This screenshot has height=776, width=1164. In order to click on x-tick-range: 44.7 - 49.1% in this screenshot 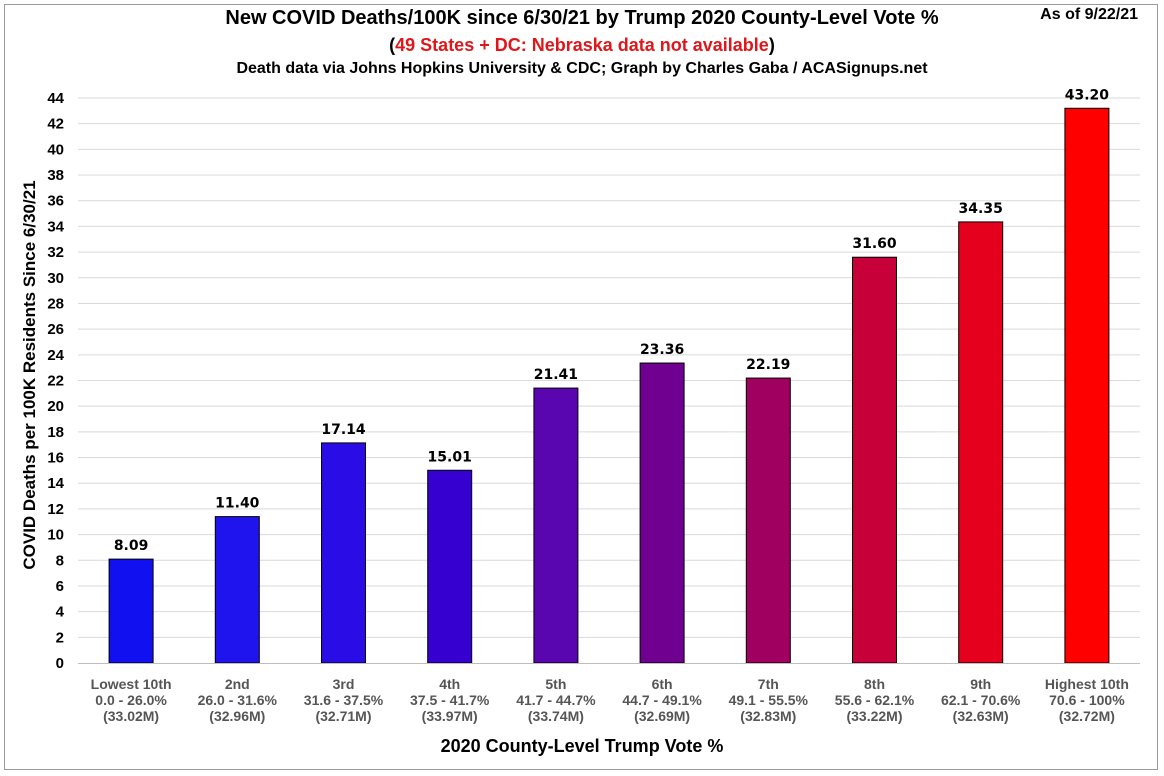, I will do `click(662, 700)`.